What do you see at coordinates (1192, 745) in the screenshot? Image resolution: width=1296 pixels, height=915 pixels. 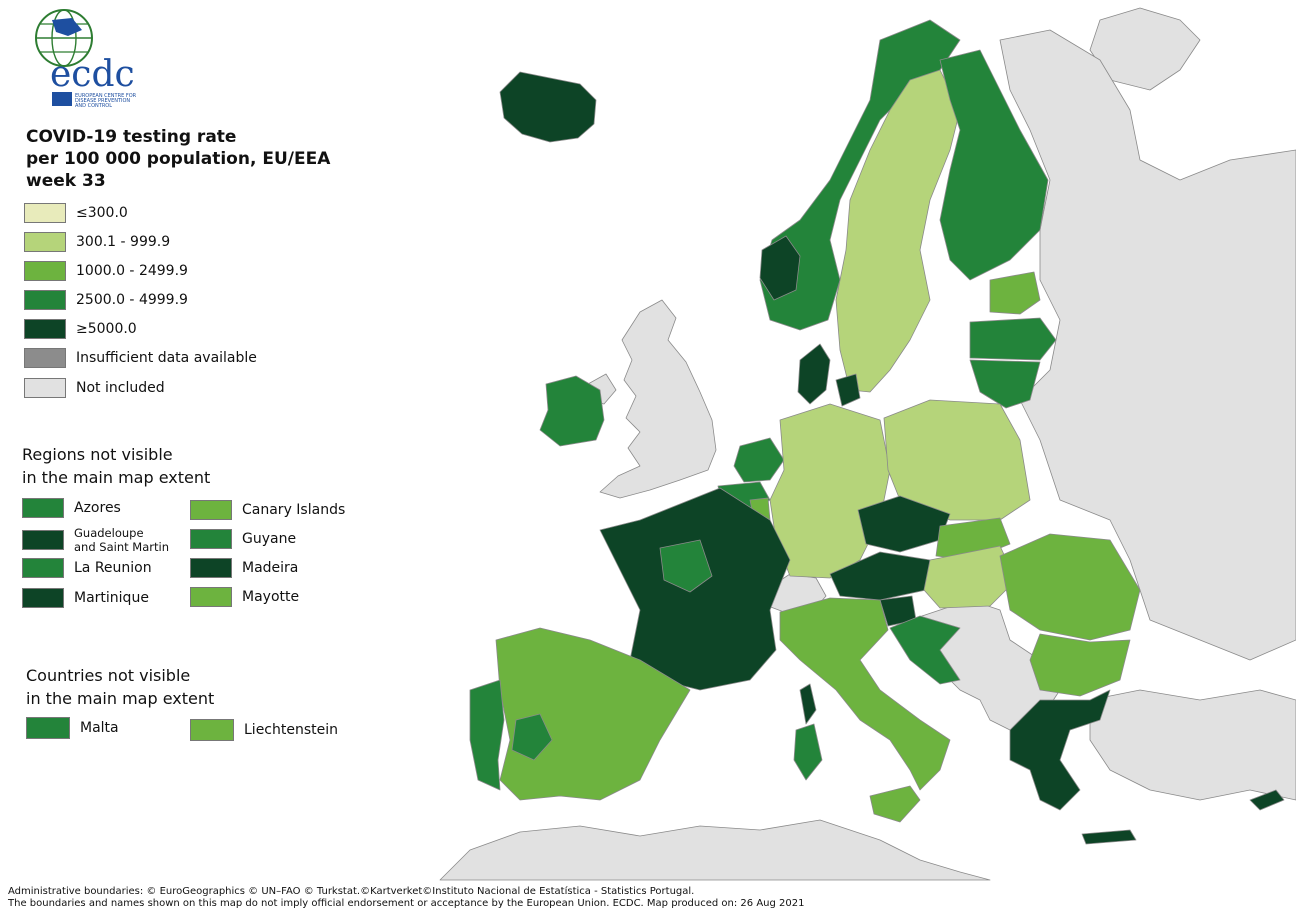 I see `region-turkey` at bounding box center [1192, 745].